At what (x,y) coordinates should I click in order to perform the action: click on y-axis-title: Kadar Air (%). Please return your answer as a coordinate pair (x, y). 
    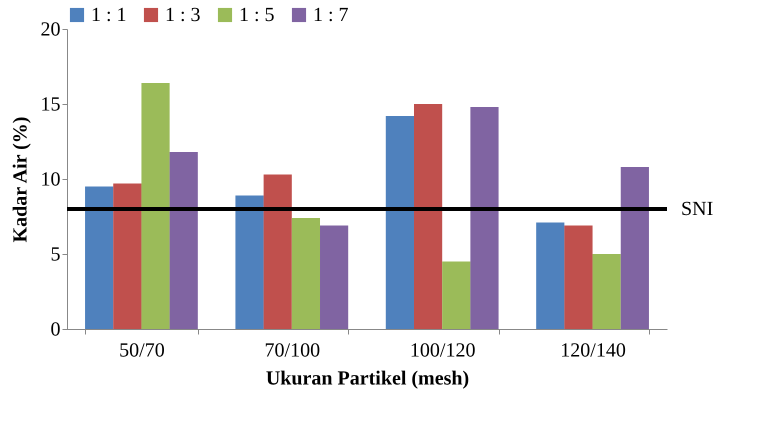
    Looking at the image, I should click on (21, 179).